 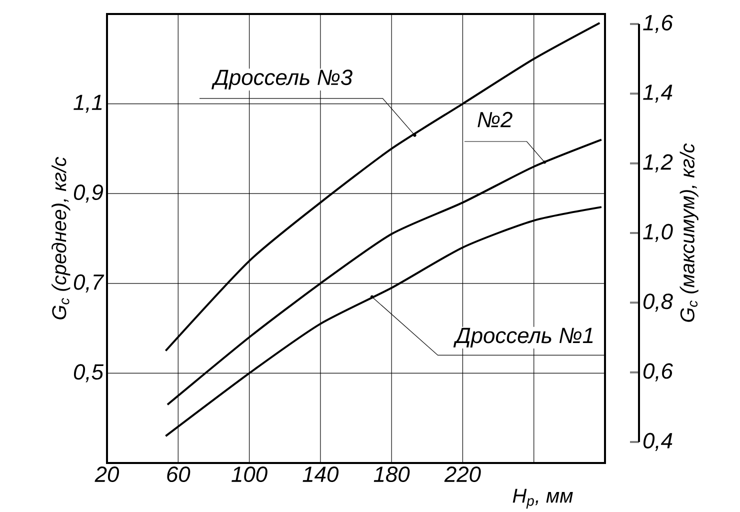 What do you see at coordinates (250, 474) in the screenshot?
I see `x-tick-label: 100` at bounding box center [250, 474].